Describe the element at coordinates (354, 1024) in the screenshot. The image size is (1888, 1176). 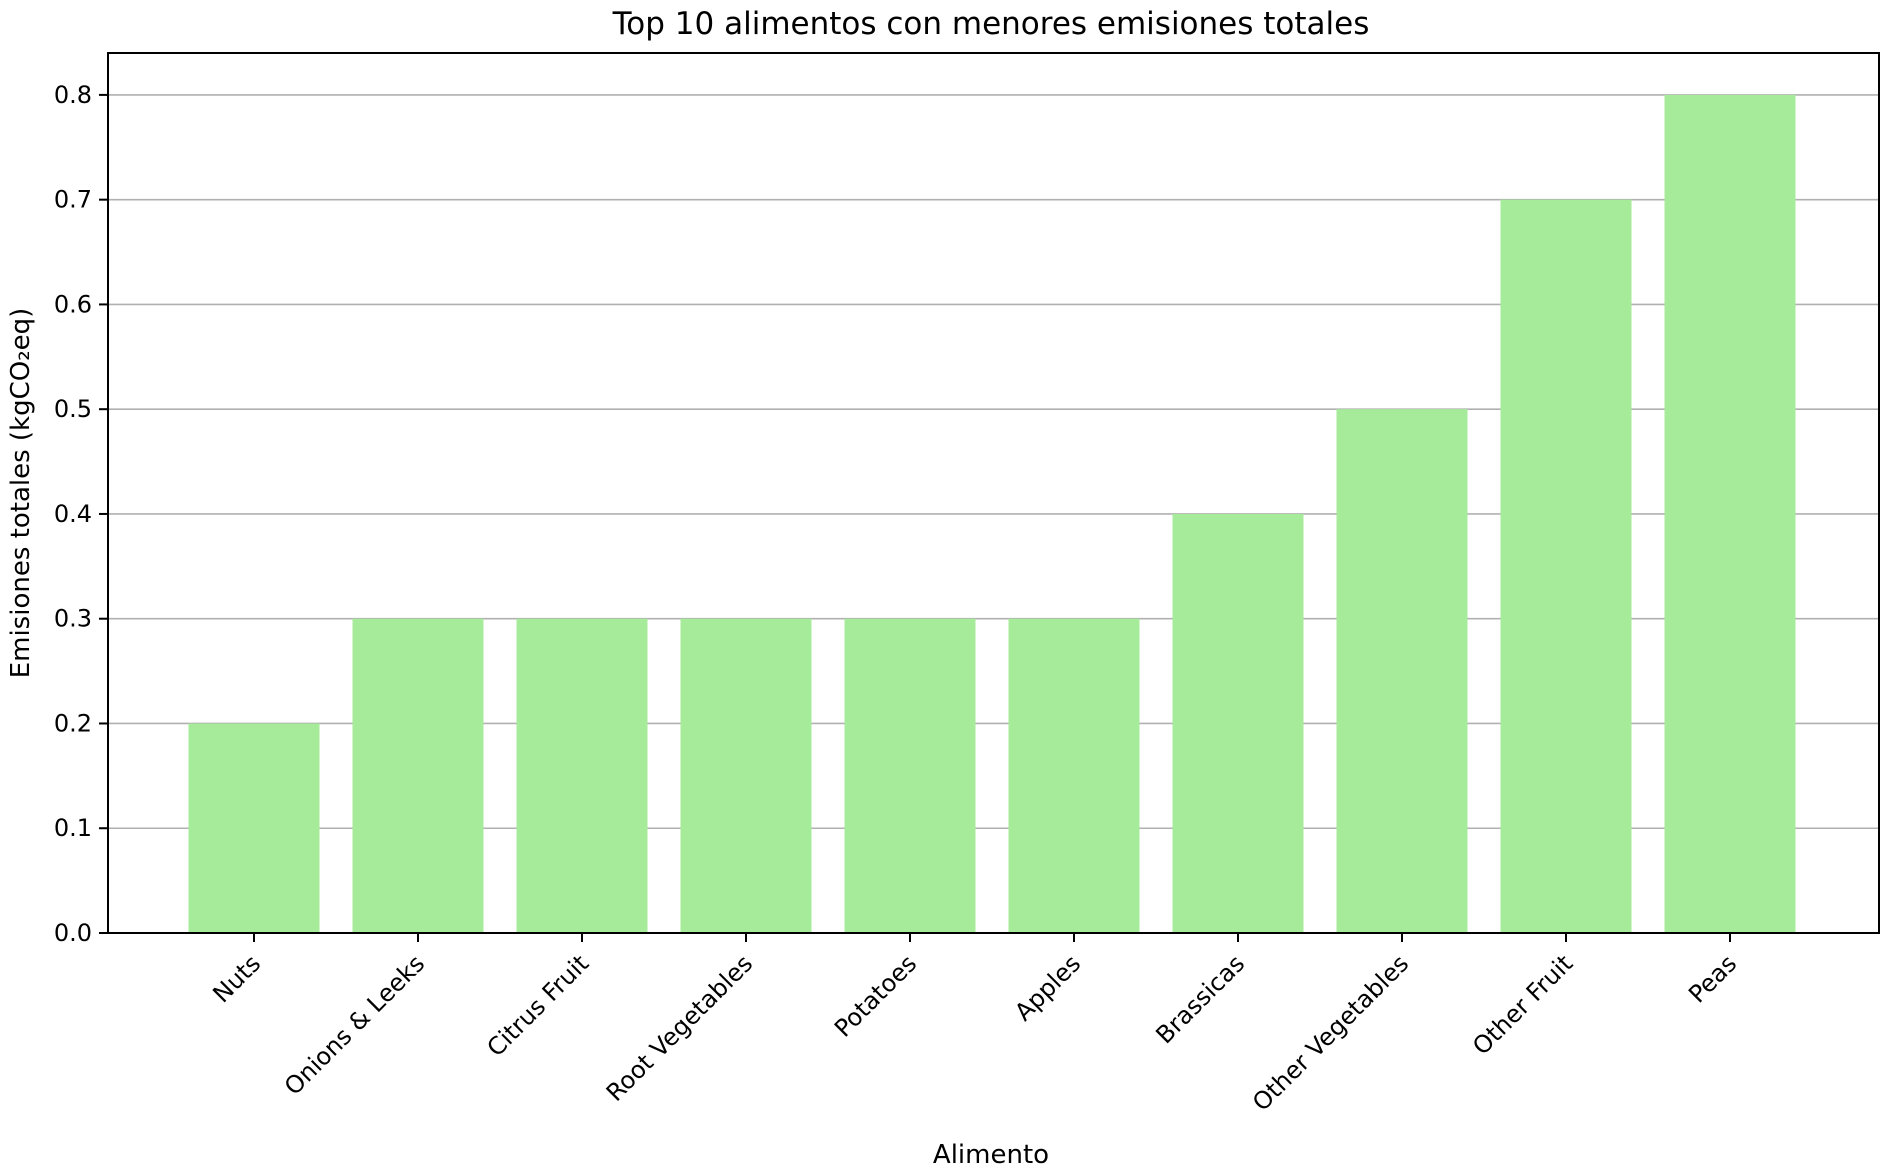
I see `x-tick-label: Onions & Leeks` at that location.